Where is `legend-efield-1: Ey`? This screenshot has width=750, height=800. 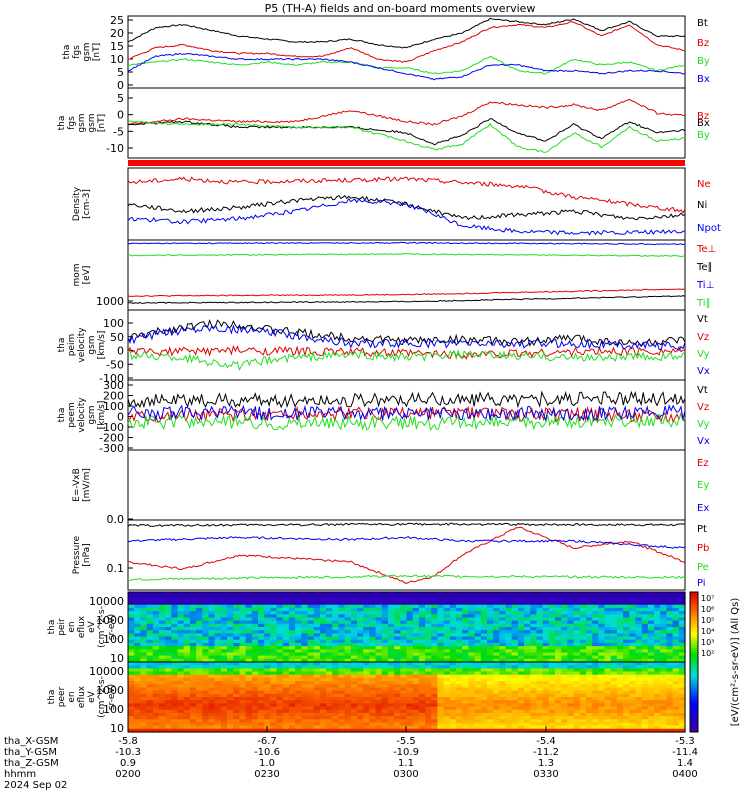
legend-efield-1: Ey is located at coordinates (703, 485).